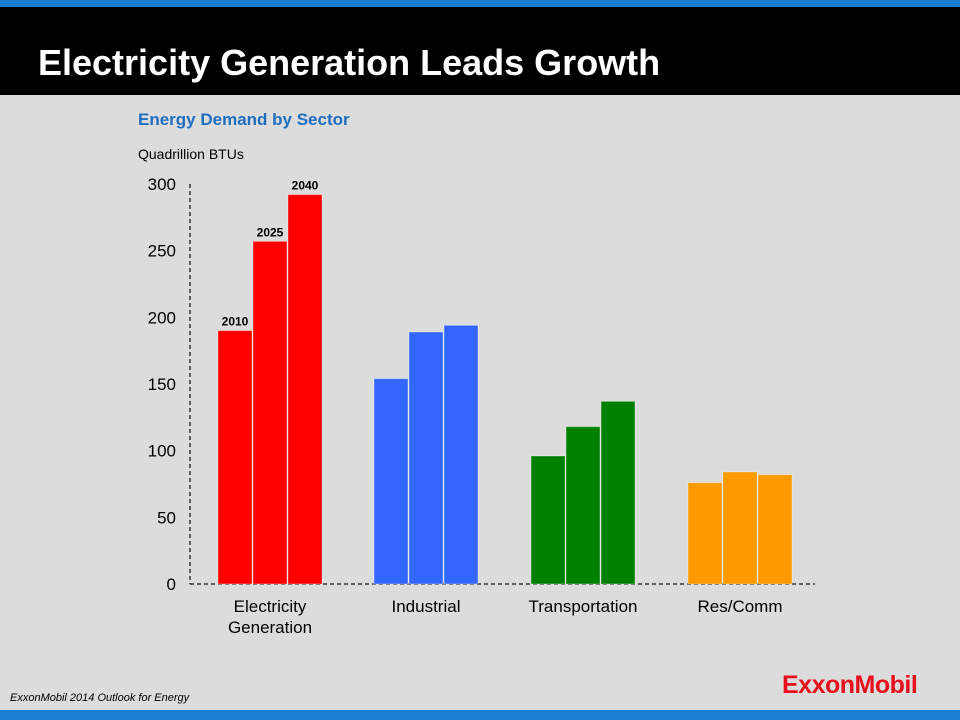  I want to click on x-category-label: Industrial, so click(426, 606).